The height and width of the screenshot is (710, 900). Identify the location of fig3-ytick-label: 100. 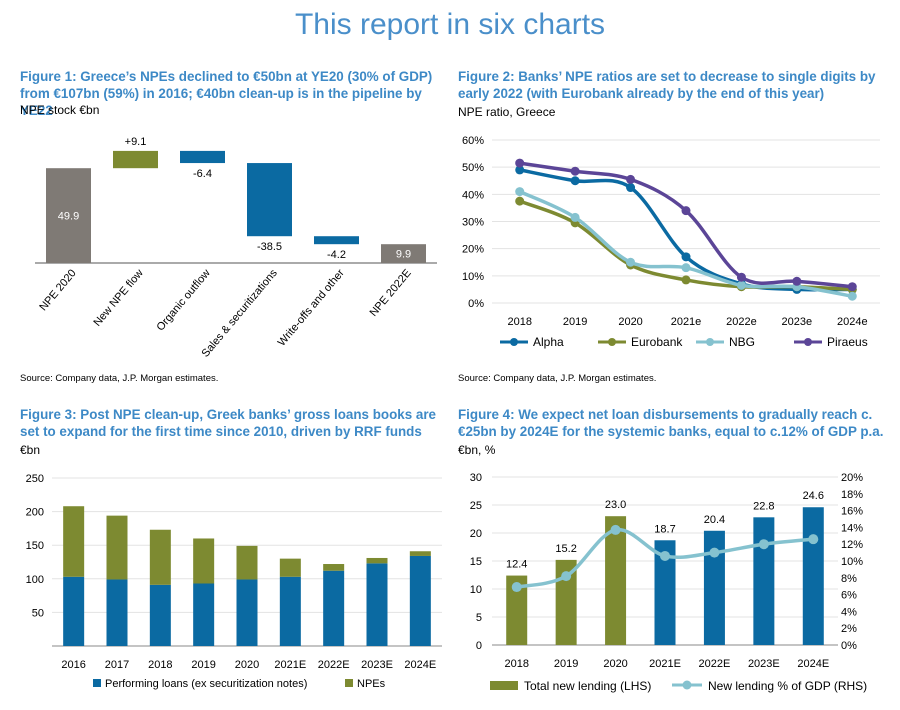
(35, 580).